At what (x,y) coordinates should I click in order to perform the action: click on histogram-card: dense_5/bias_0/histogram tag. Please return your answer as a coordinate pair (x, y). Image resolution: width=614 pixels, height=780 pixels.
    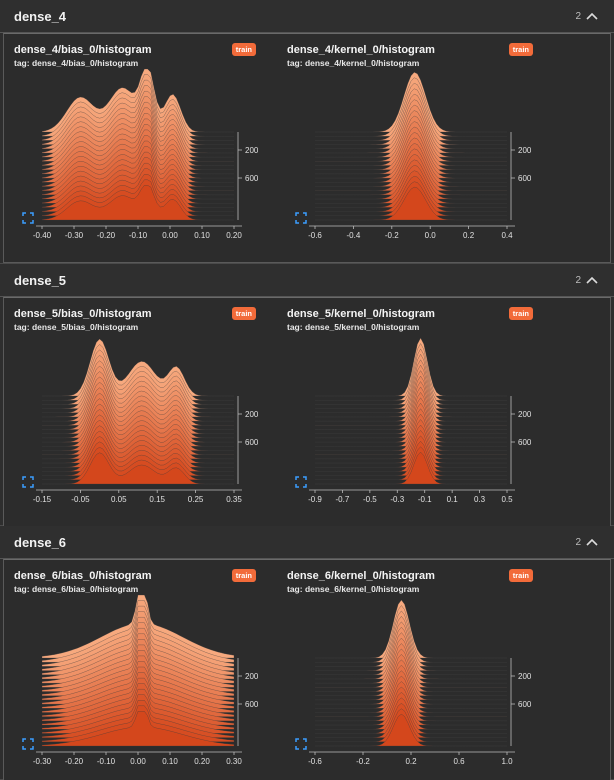
    Looking at the image, I should click on (148, 412).